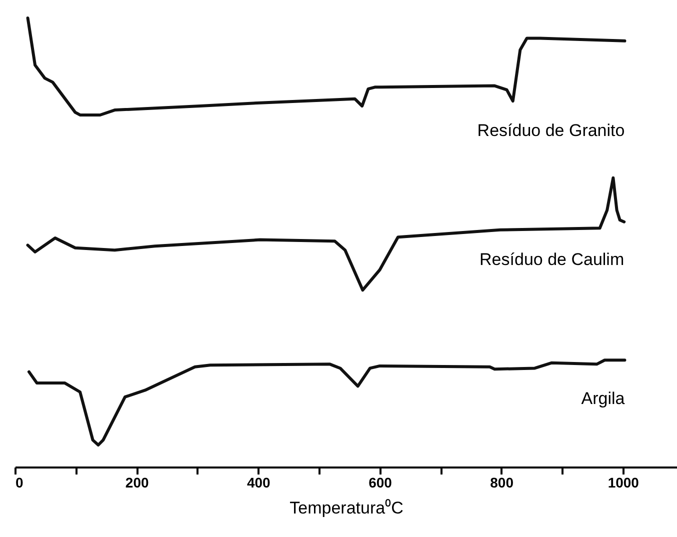 The height and width of the screenshot is (537, 677). Describe the element at coordinates (137, 482) in the screenshot. I see `x-tick-label: 200` at that location.